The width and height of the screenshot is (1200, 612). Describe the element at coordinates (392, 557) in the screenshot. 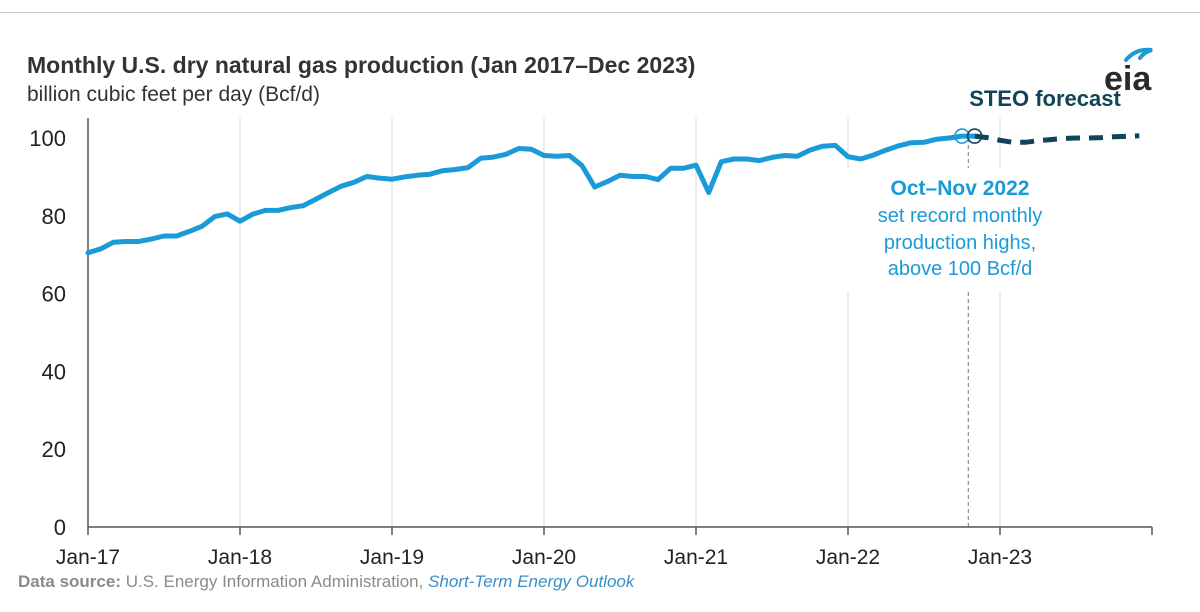

I see `x-tick-label: Jan-19` at that location.